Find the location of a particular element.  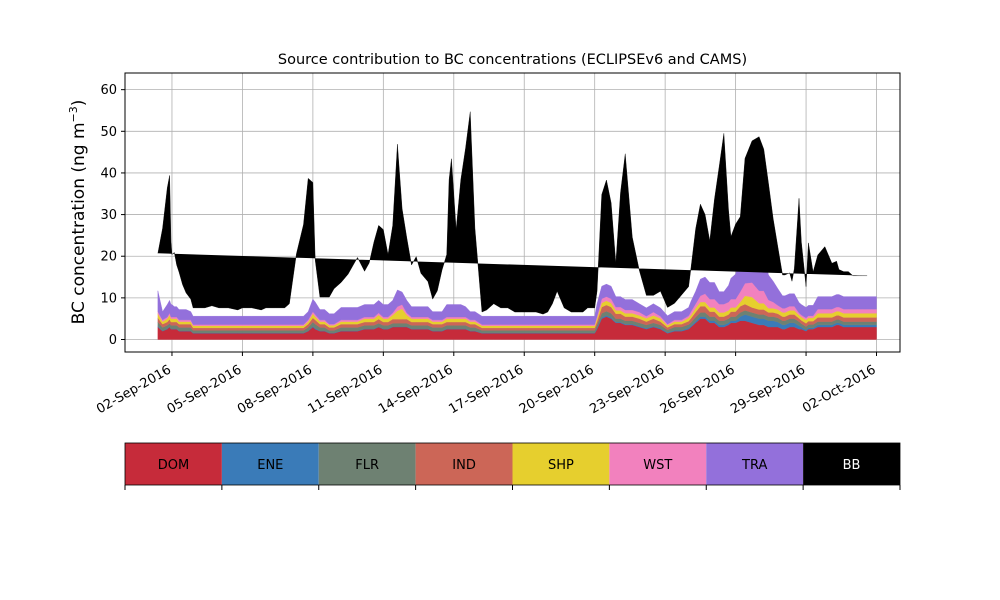

legend-swatch-wst is located at coordinates (658, 464).